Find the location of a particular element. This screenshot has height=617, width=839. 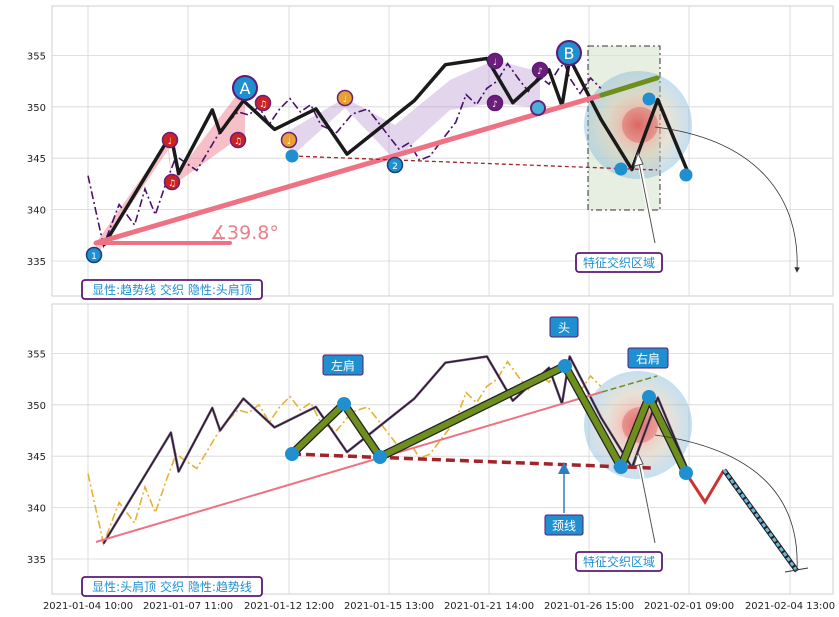

tag-neckline: 颈线 is located at coordinates (564, 525).